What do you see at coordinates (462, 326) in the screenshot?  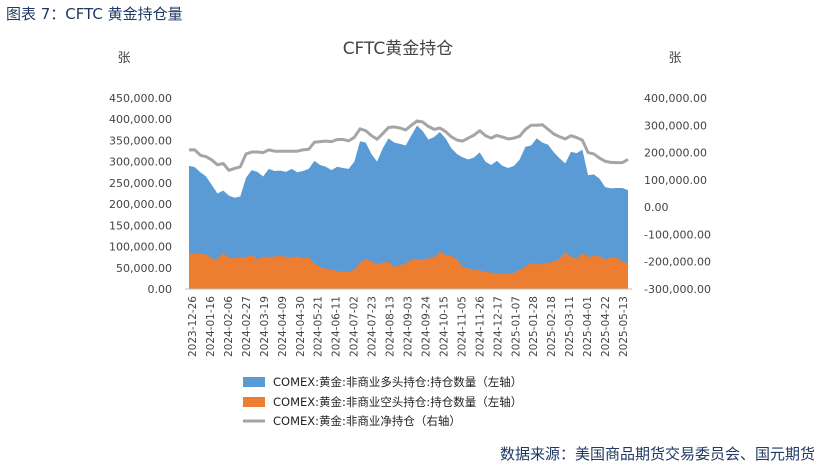 I see `x-tick-label: 2024-11-05` at bounding box center [462, 326].